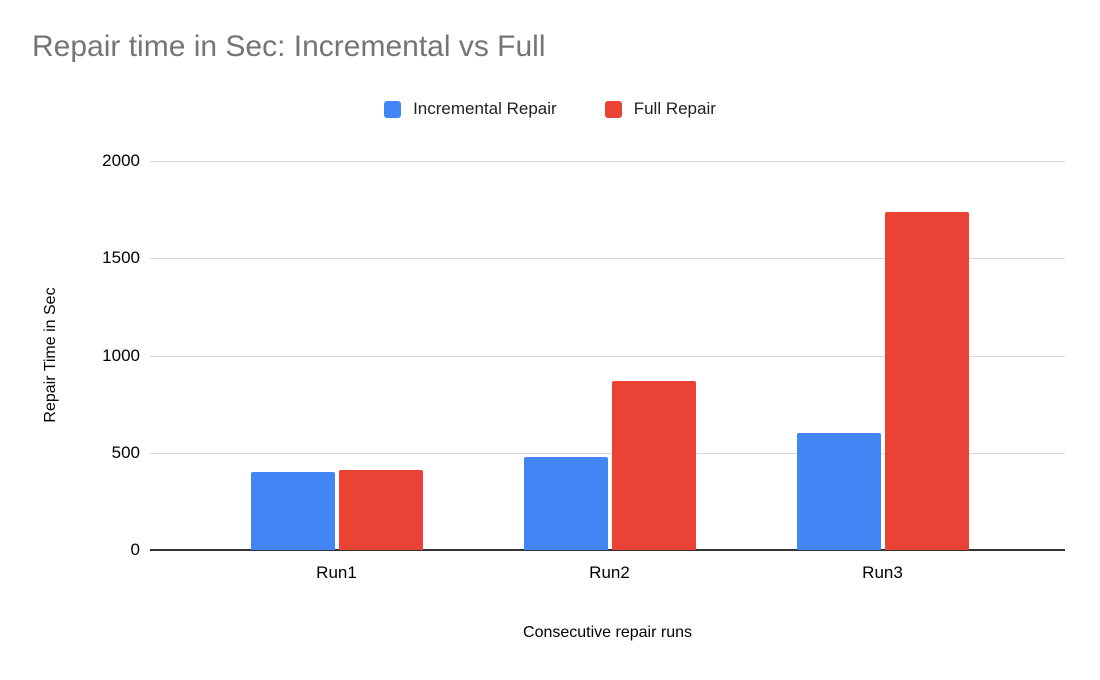  Describe the element at coordinates (674, 108) in the screenshot. I see `legend-label: Full Repair` at that location.